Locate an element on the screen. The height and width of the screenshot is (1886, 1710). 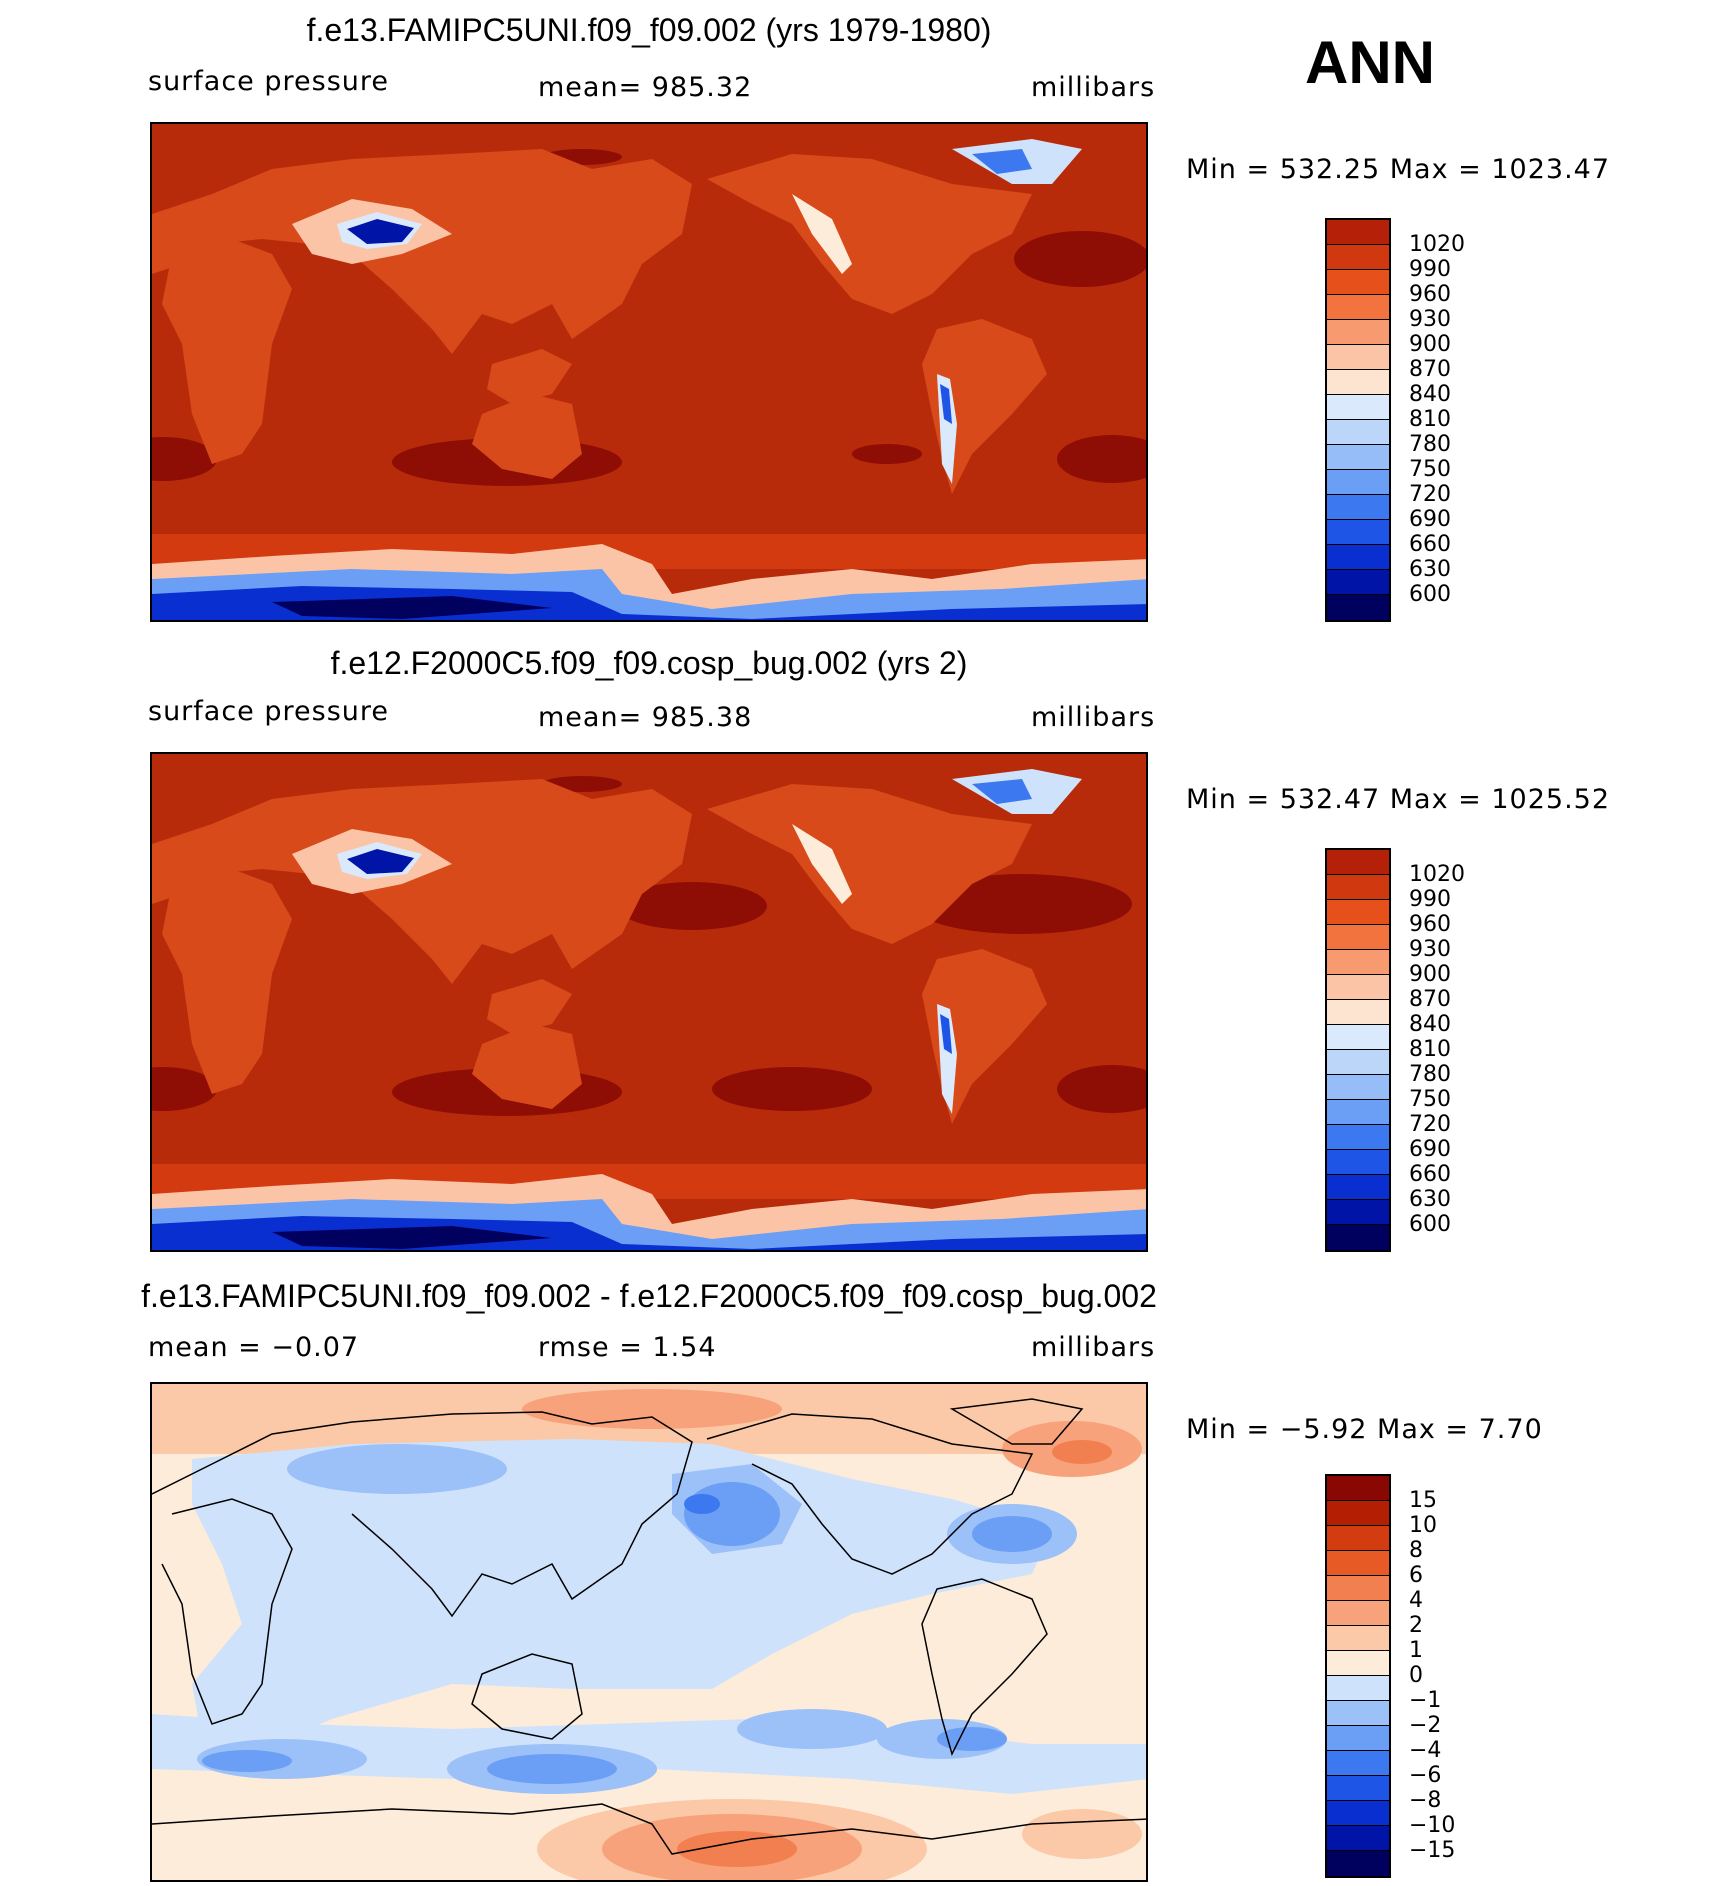
panel3-colorbar is located at coordinates (1358, 1676).